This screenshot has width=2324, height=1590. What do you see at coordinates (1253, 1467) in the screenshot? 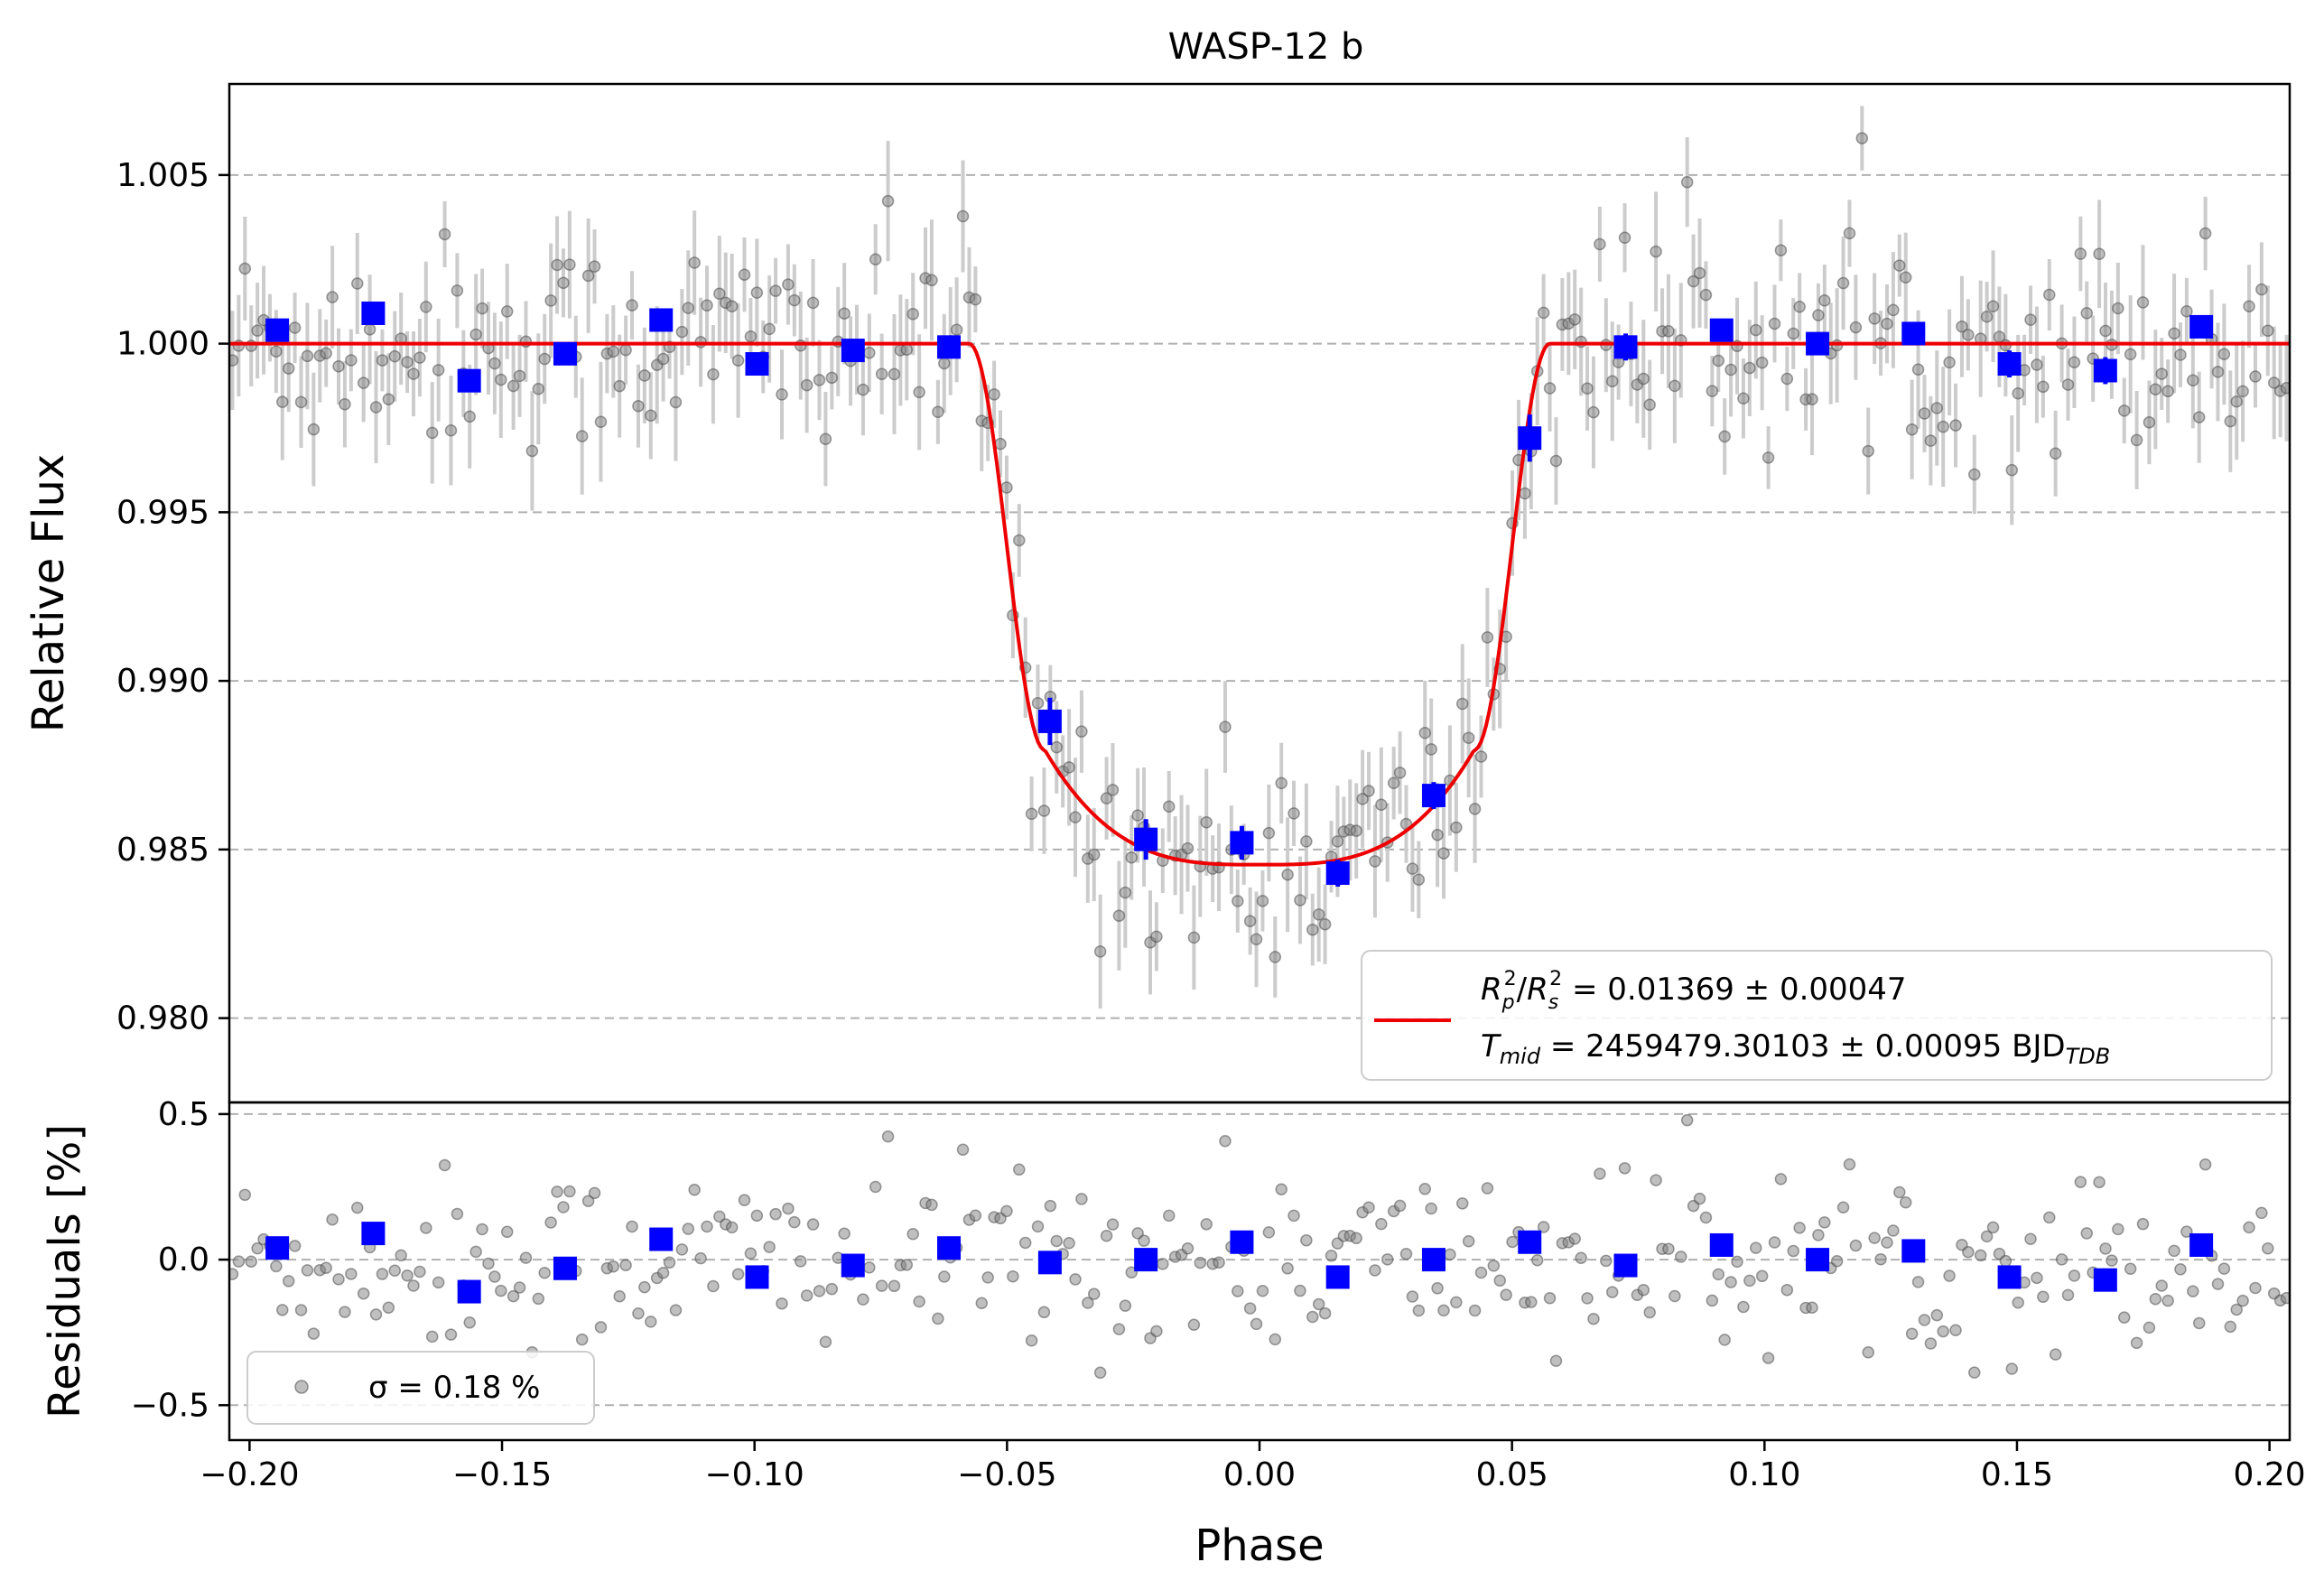
I see `residuals-x-ticks: −0.20 −0.15 −0.10 −0.05 0.00 0.05 0.10 0.15 0.20` at bounding box center [1253, 1467].